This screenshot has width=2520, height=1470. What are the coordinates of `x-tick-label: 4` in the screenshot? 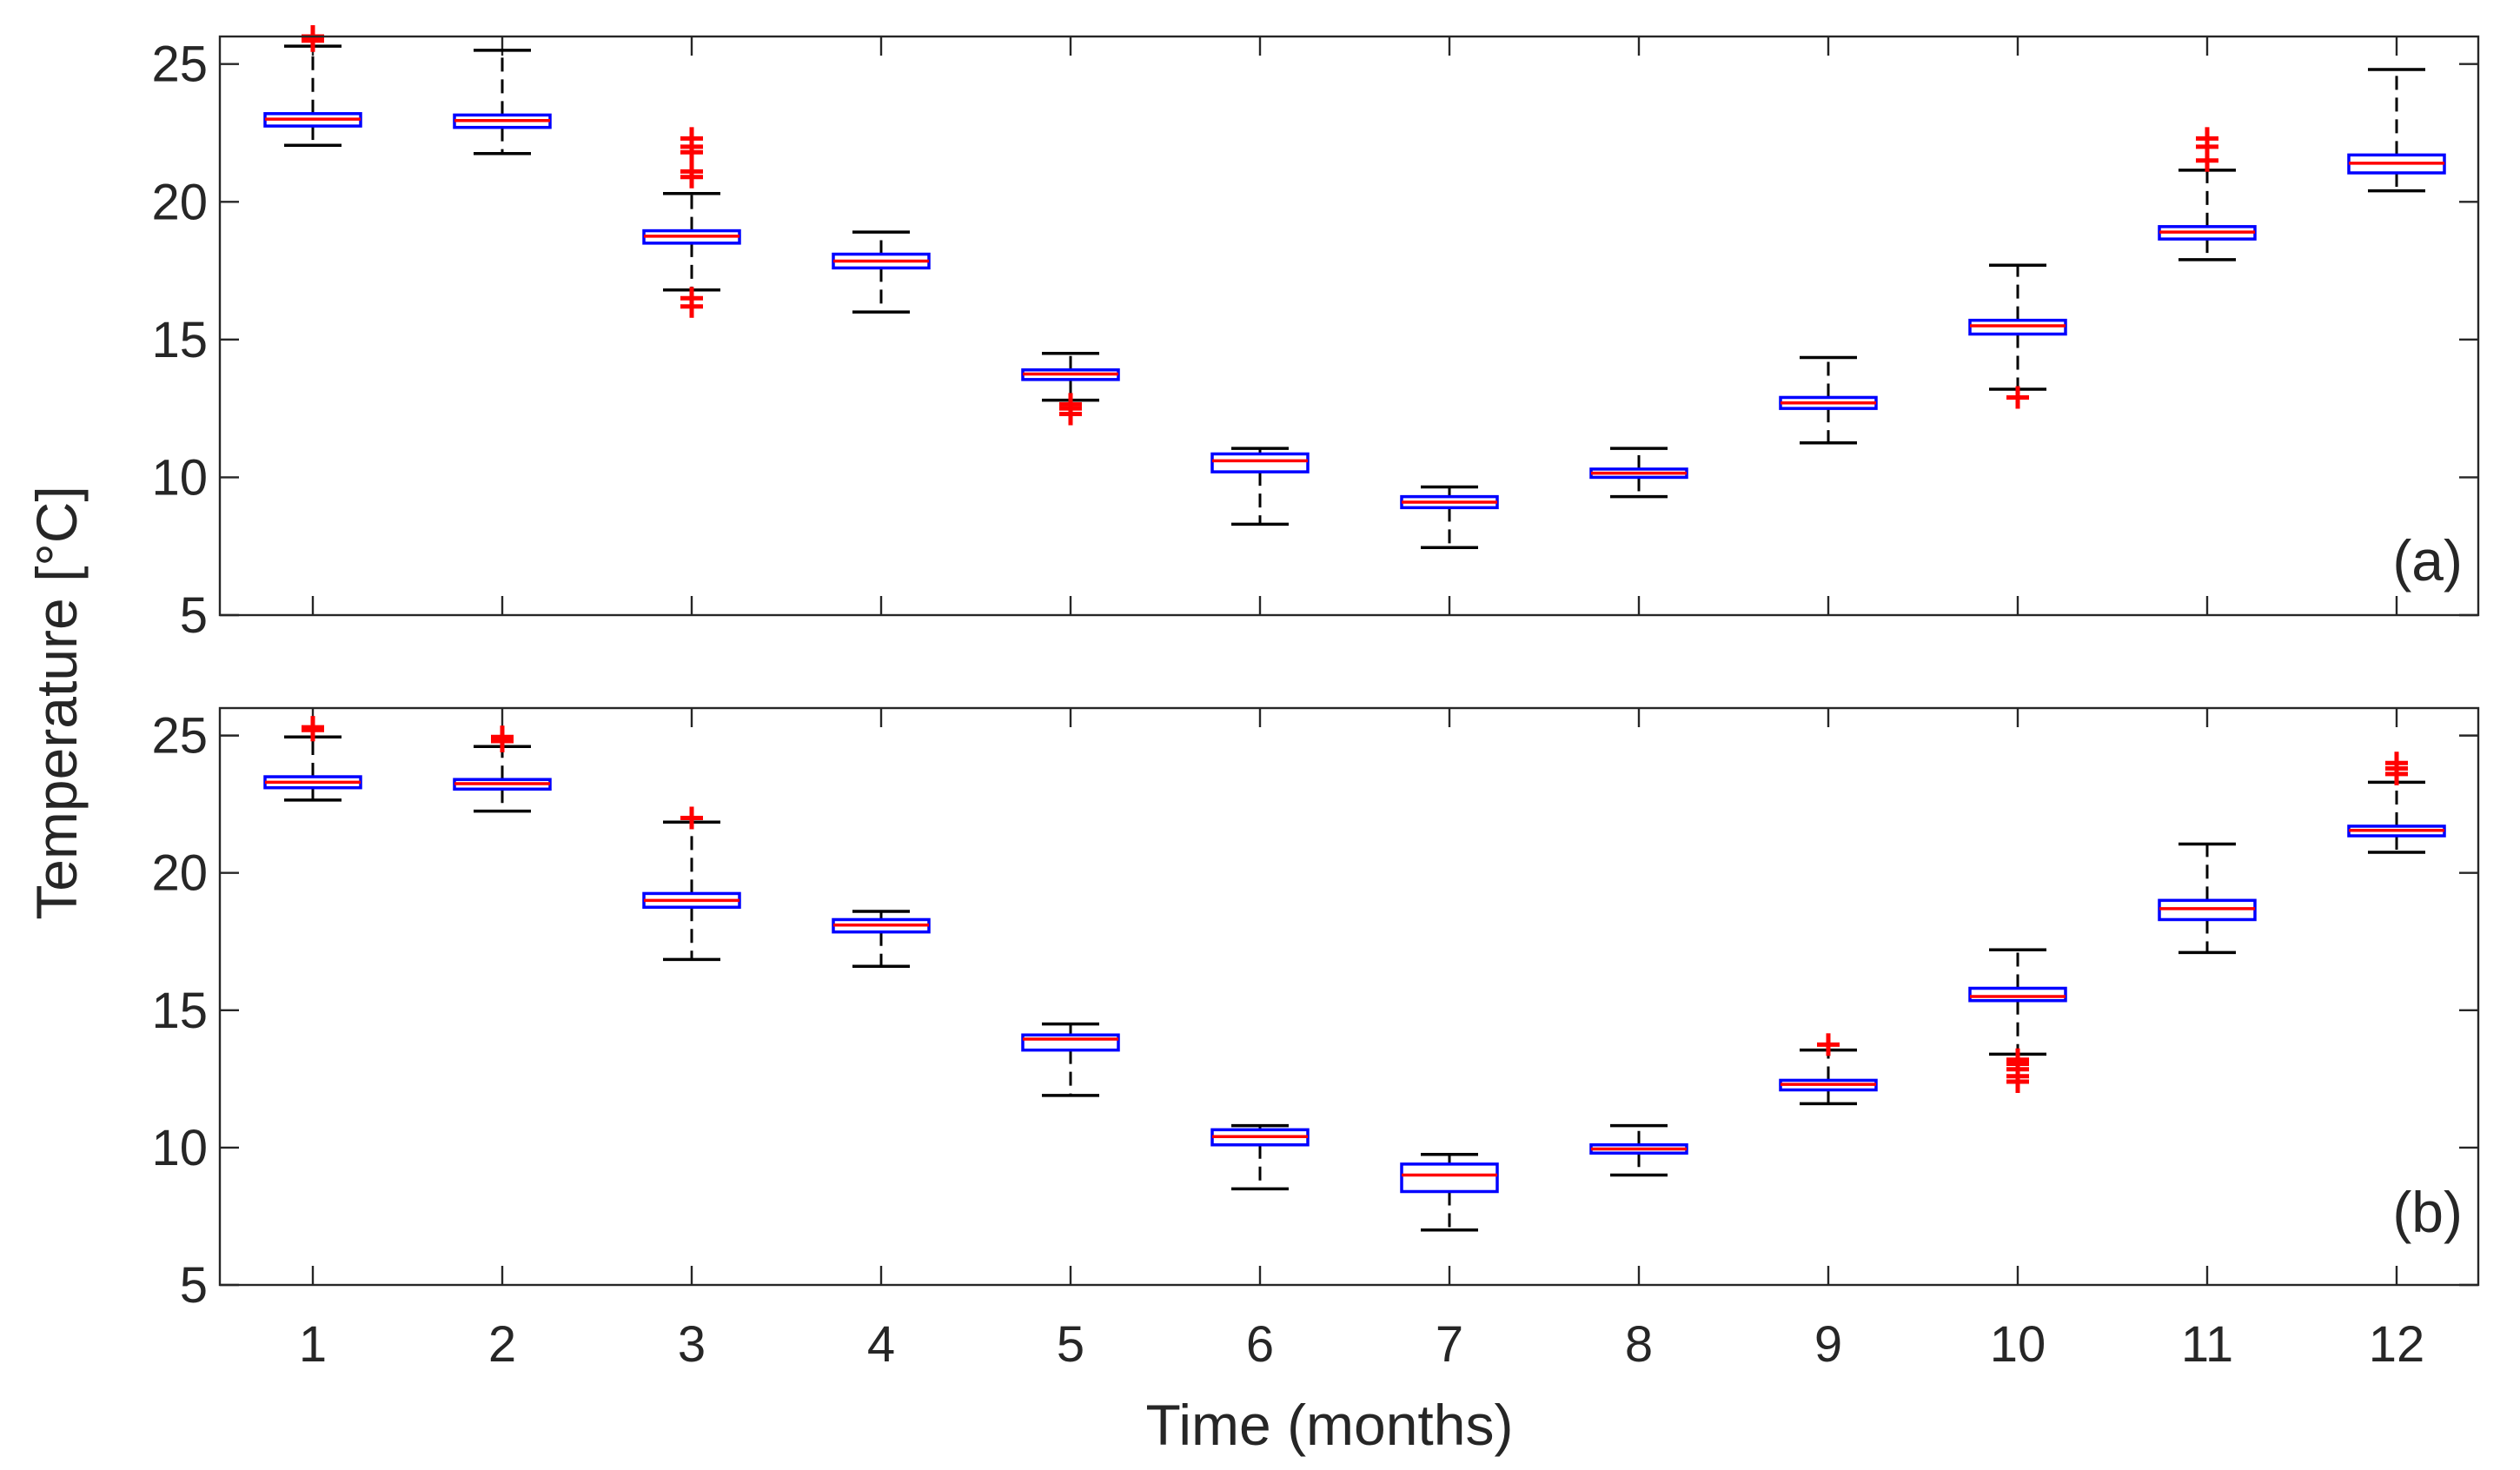 It's located at (881, 1344).